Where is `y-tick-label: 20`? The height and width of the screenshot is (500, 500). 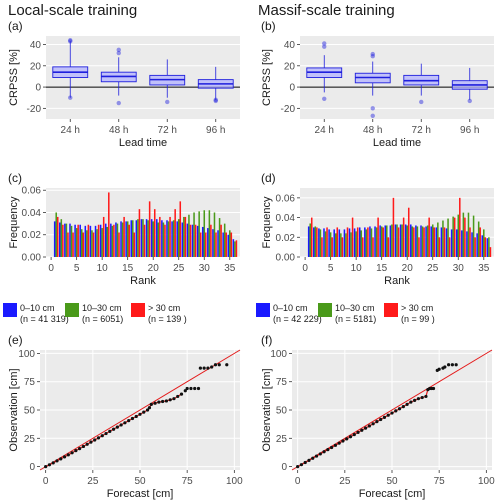 y-tick-label: 20 is located at coordinates (36, 66).